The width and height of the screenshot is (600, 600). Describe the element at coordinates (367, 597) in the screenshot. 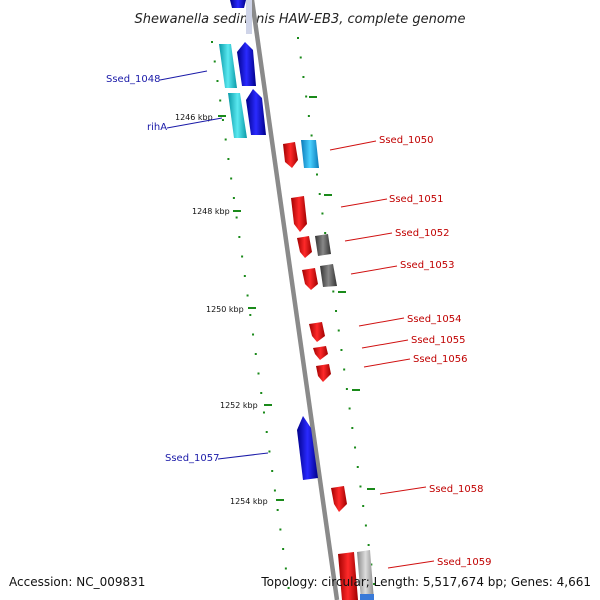

I see `gene-ssed-1059-blue` at that location.